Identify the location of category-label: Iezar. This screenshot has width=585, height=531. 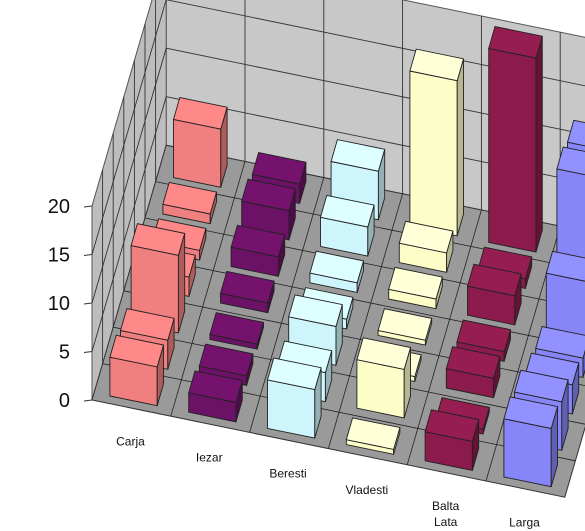
(209, 457).